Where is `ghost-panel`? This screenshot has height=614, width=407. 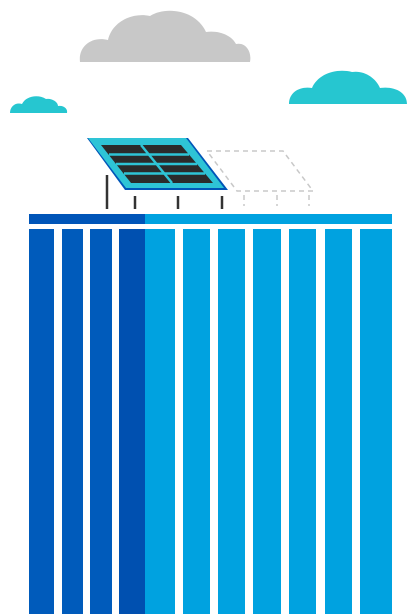
ghost-panel is located at coordinates (260, 178).